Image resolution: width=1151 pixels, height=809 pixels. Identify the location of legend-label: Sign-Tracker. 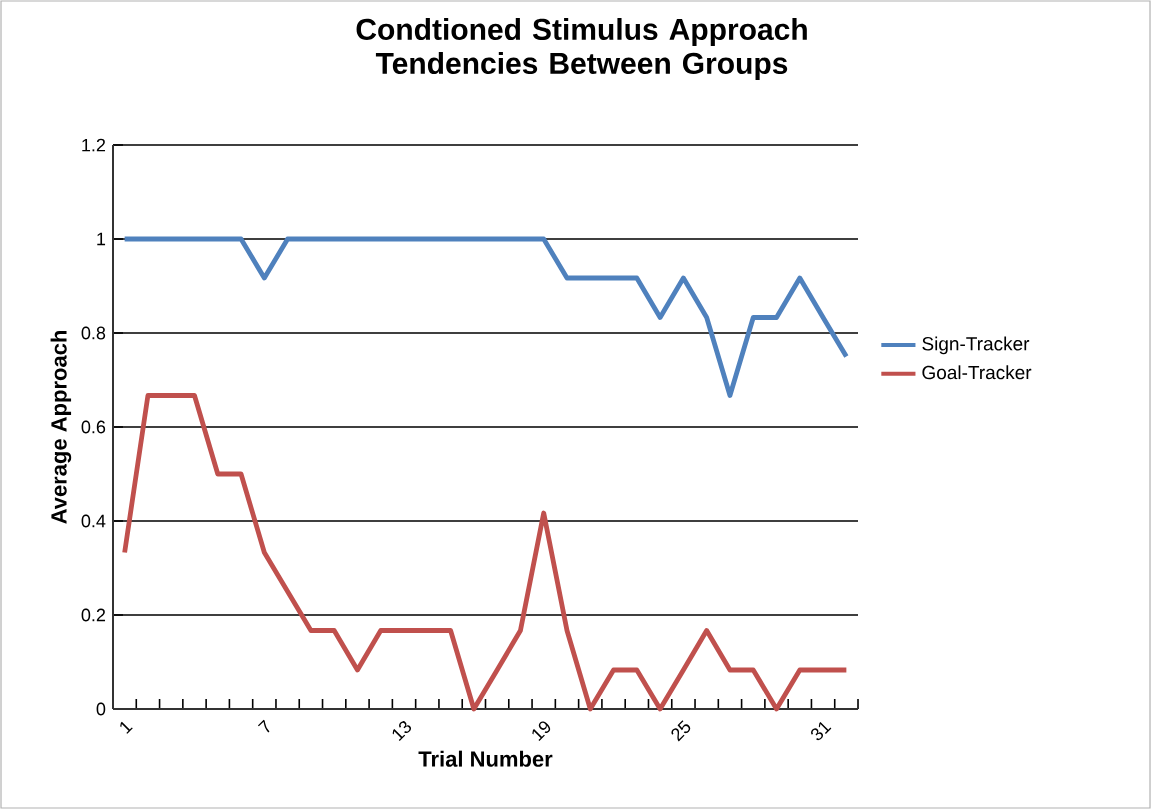
(976, 345).